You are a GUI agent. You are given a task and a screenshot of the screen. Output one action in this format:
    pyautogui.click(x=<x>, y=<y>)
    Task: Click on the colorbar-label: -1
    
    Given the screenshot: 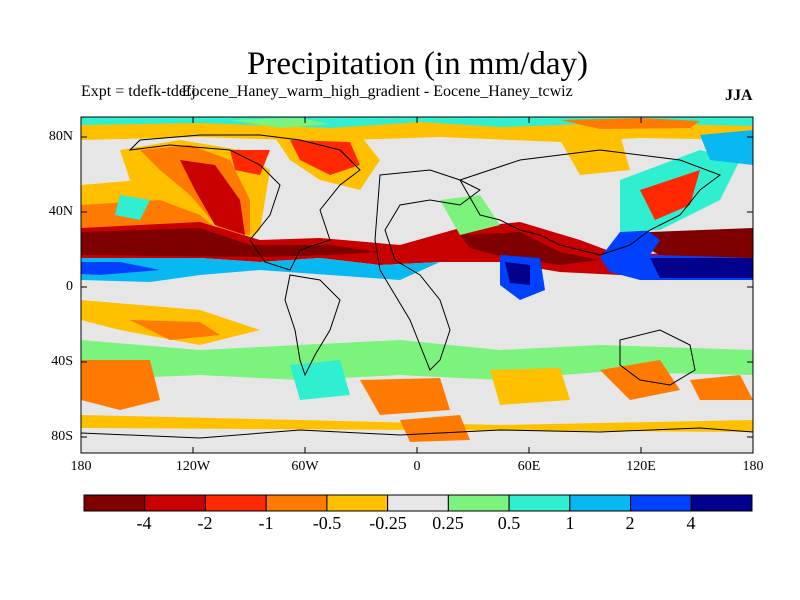 What is the action you would take?
    pyautogui.click(x=266, y=523)
    